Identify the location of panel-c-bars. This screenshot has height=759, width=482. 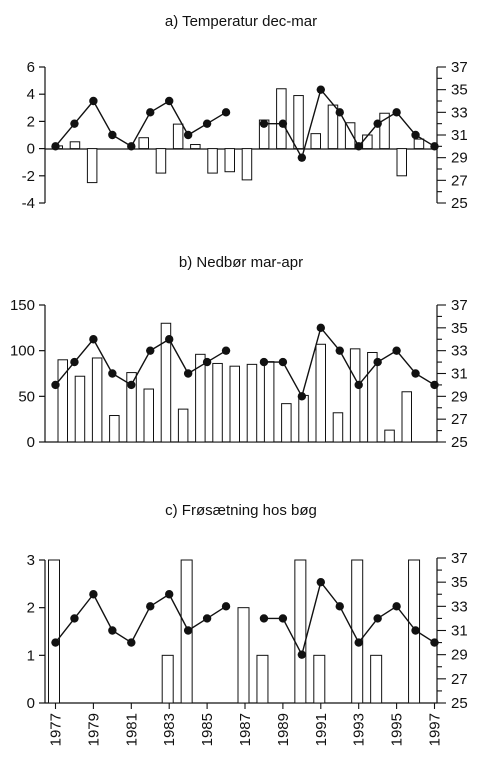
(234, 631).